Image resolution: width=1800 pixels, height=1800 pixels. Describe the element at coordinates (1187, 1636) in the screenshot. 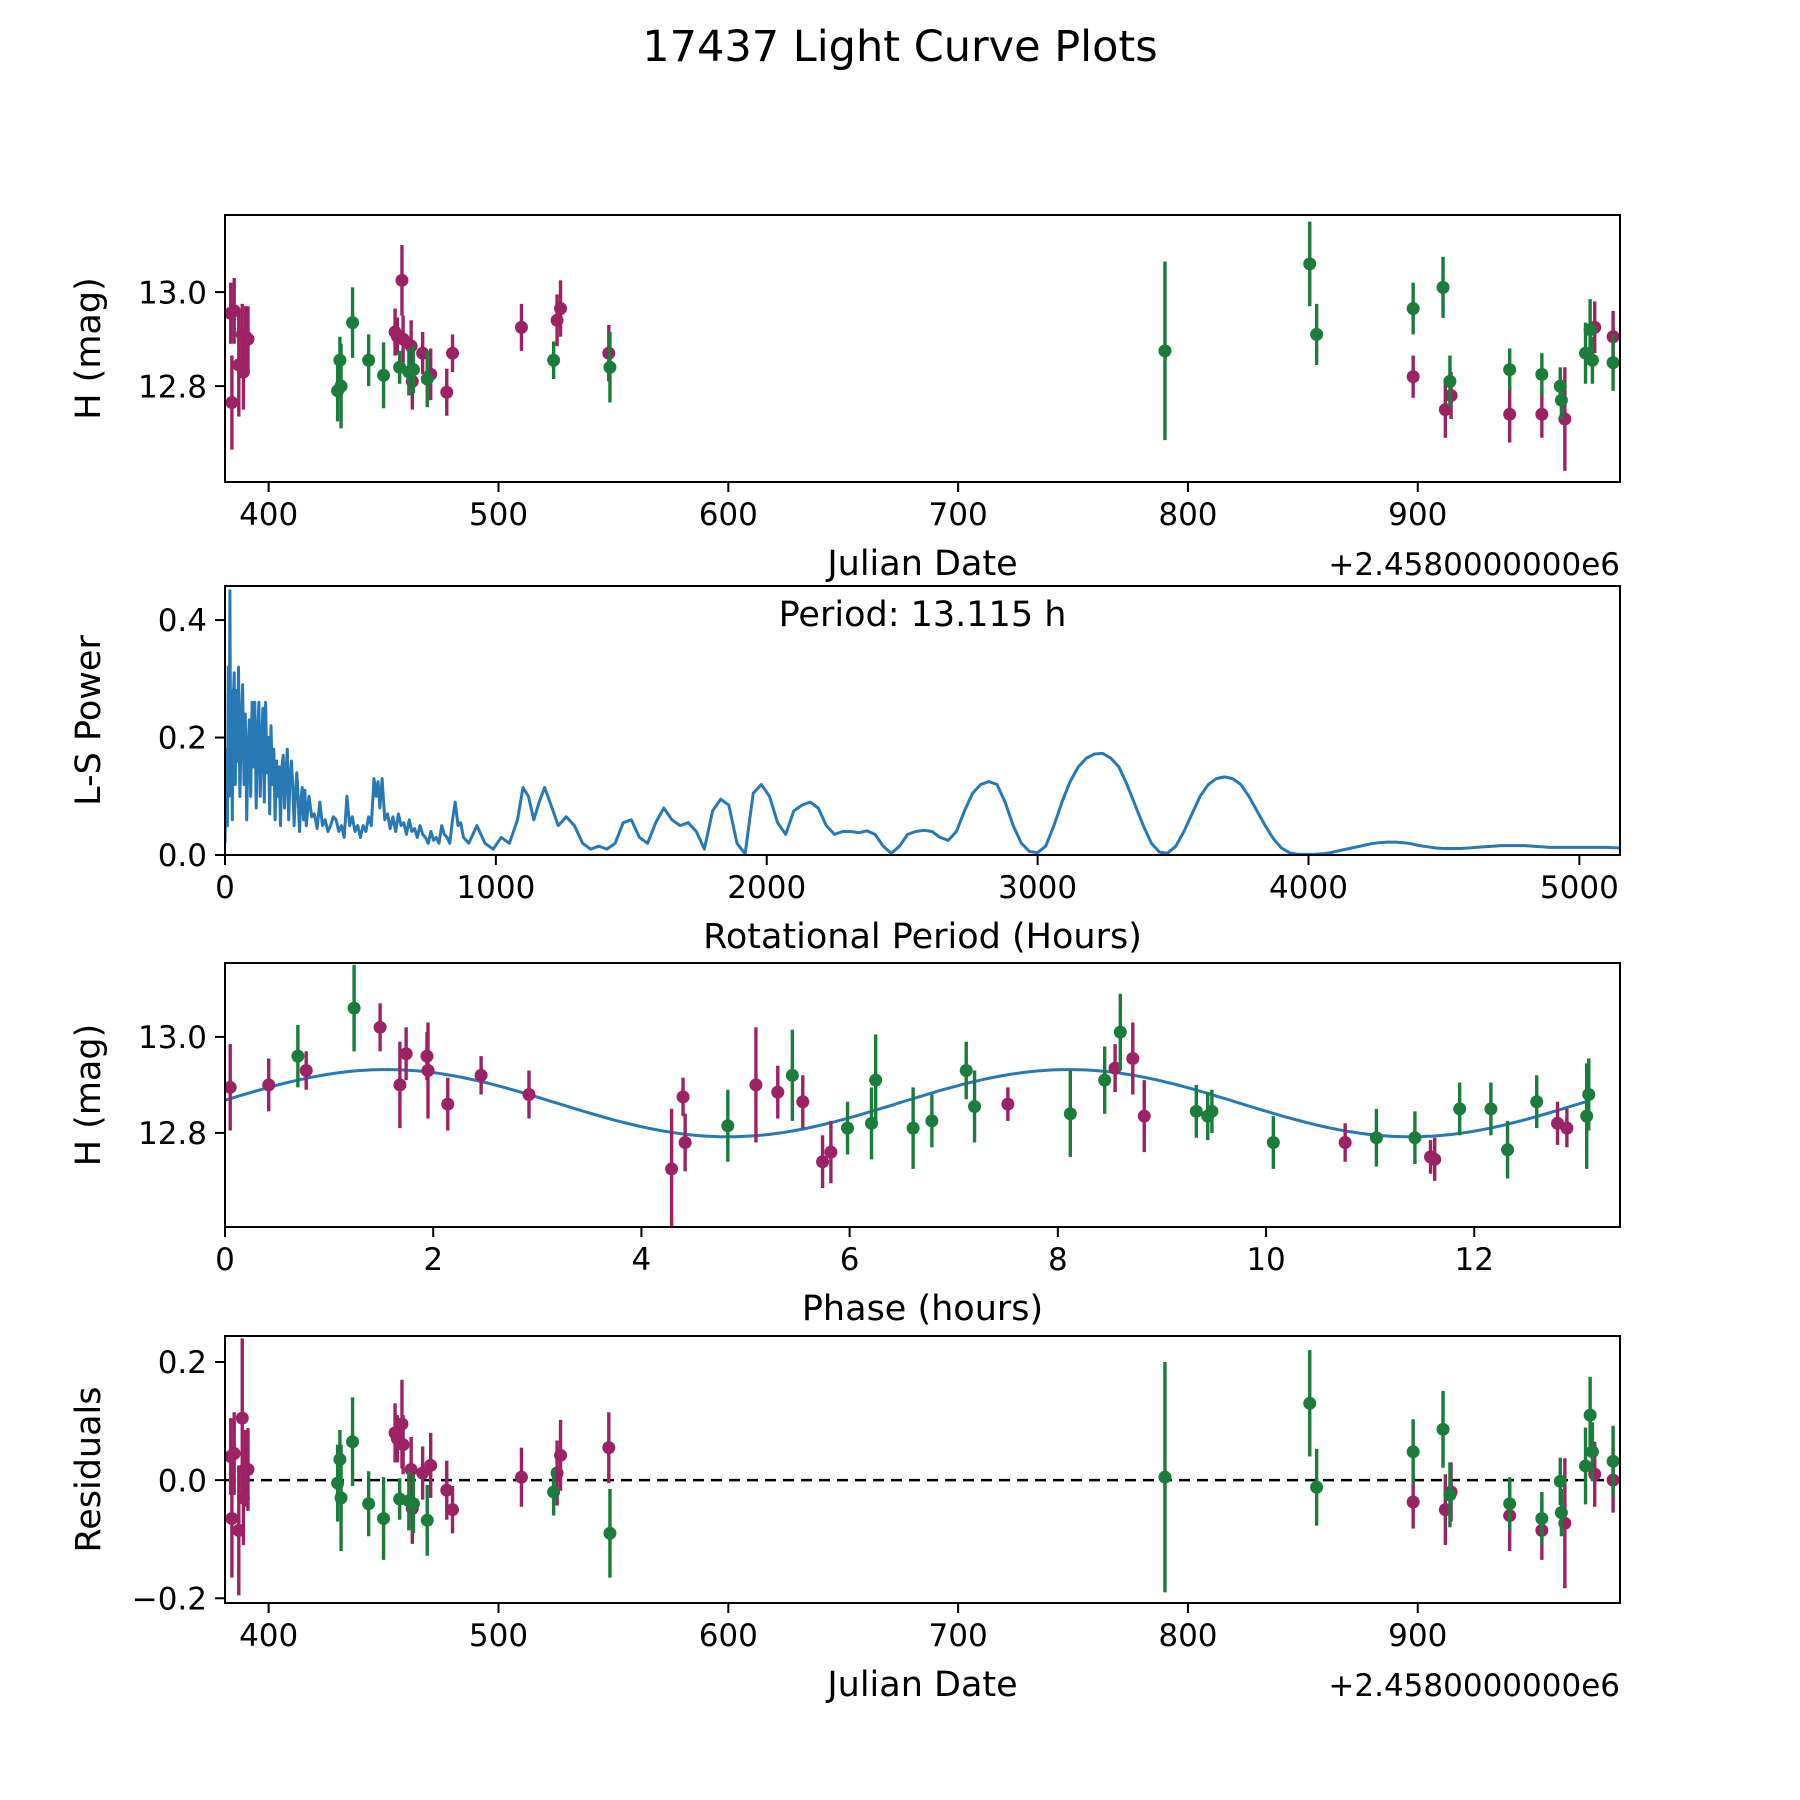

I see `x-tick-label: 800` at that location.